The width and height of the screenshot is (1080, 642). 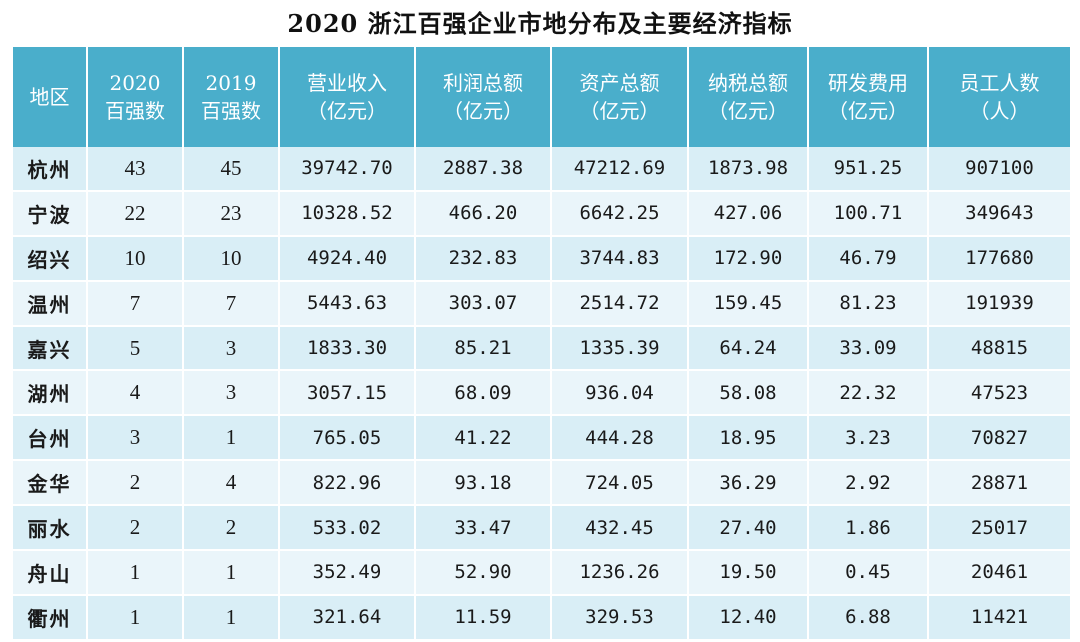 I want to click on cell-region: 湖州, so click(x=50, y=393).